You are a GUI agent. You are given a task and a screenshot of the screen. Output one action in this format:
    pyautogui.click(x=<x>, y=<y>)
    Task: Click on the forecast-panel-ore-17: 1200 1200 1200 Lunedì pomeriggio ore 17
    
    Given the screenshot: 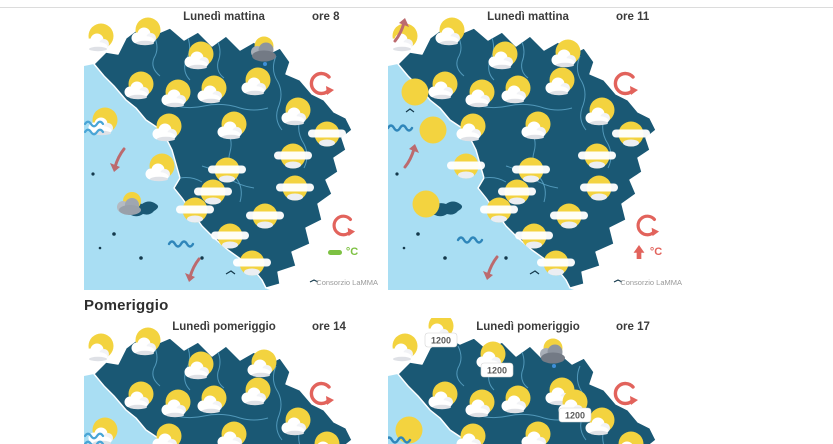 What is the action you would take?
    pyautogui.click(x=536, y=381)
    